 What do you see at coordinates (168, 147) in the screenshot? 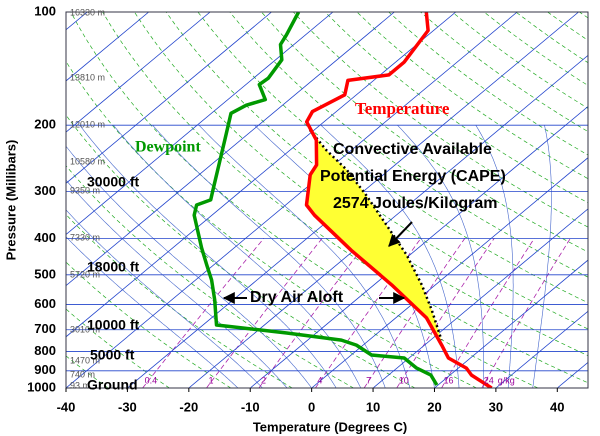
I see `series-label: Dewpoint` at bounding box center [168, 147].